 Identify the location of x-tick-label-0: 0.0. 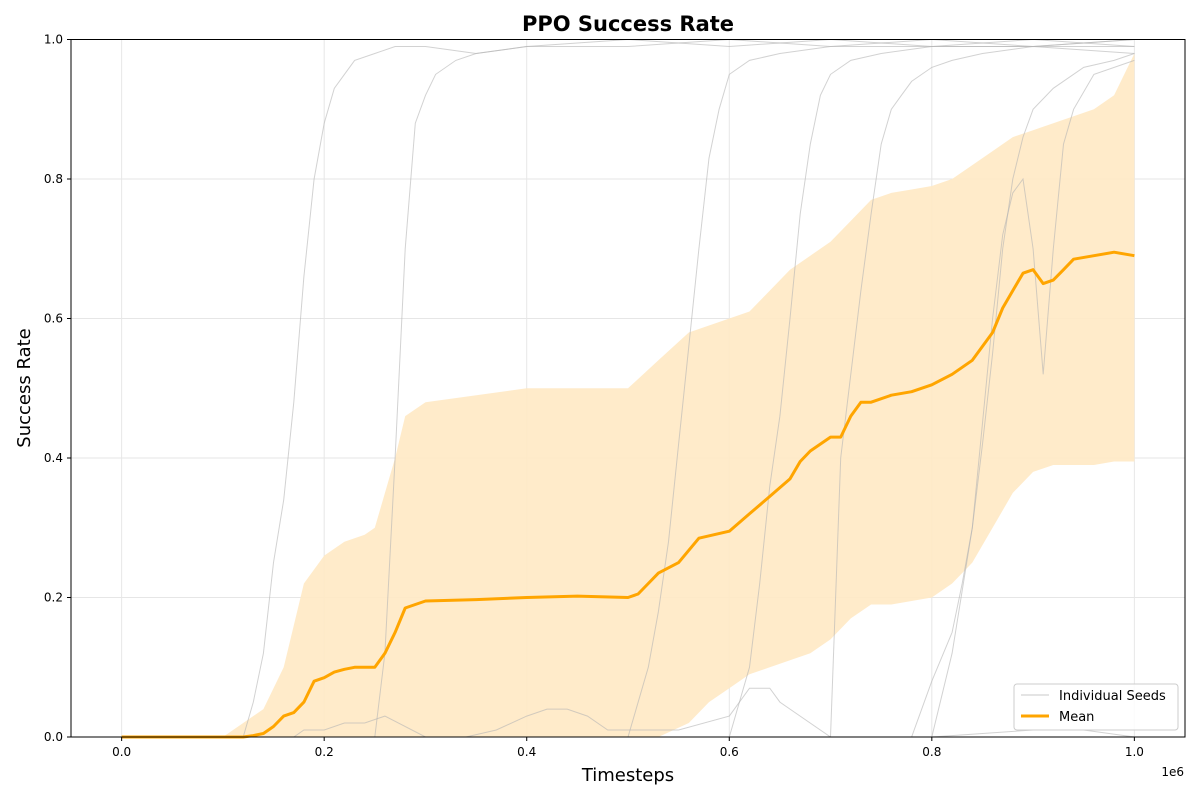
(121, 752).